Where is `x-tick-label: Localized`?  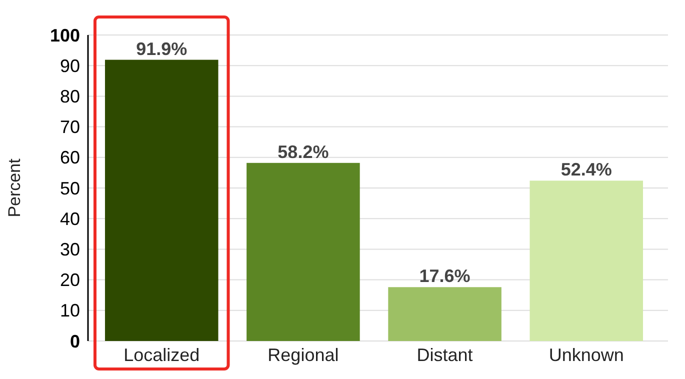 x-tick-label: Localized is located at coordinates (162, 355).